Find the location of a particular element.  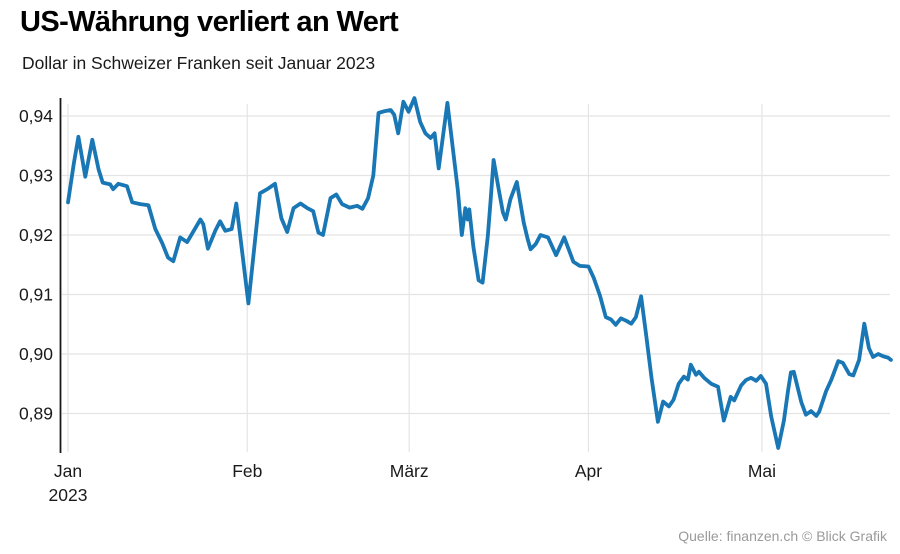

x-tick-label: Feb is located at coordinates (247, 471).